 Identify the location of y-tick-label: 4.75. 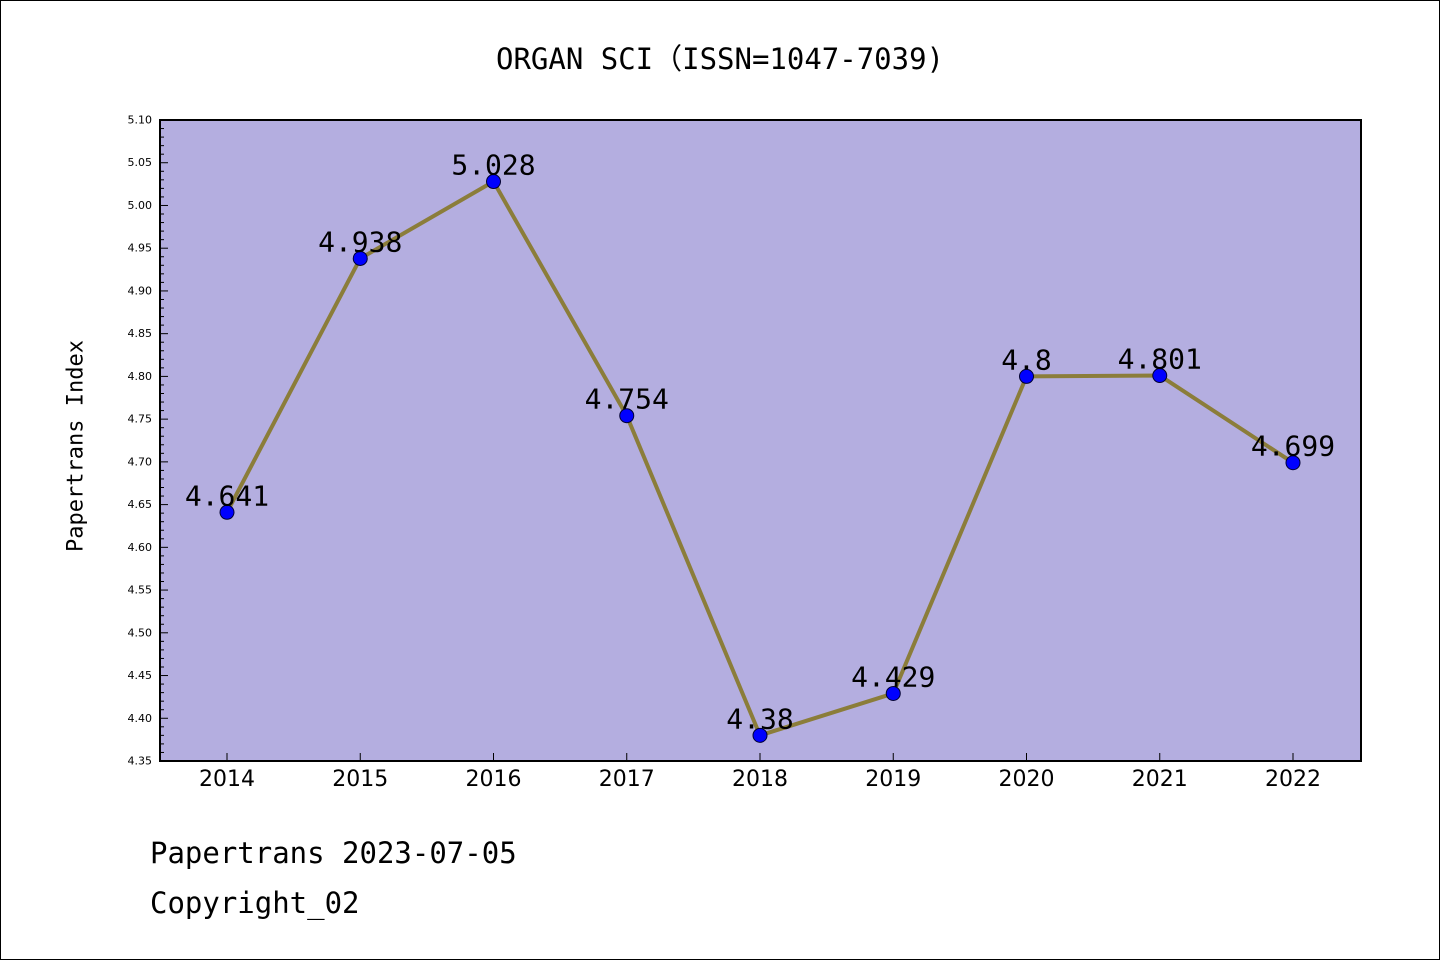
(140, 419).